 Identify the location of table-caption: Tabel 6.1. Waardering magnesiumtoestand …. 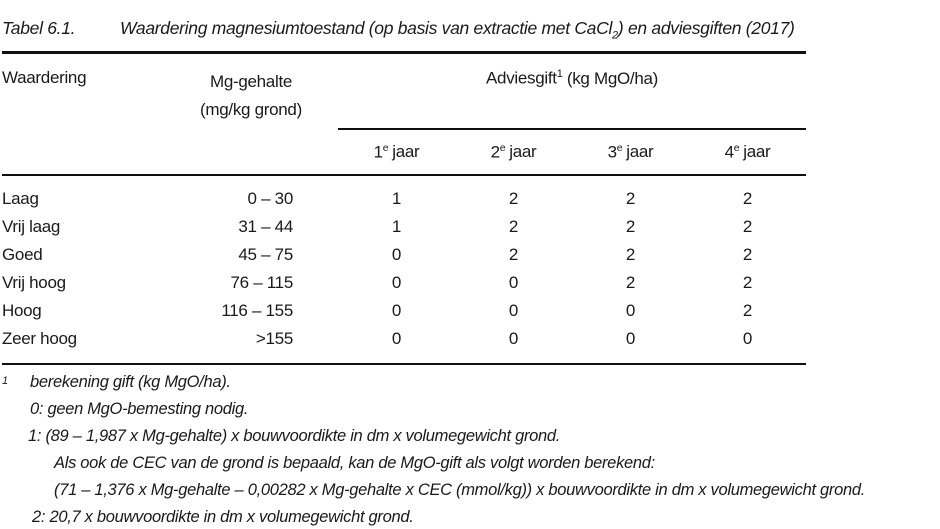
(398, 32).